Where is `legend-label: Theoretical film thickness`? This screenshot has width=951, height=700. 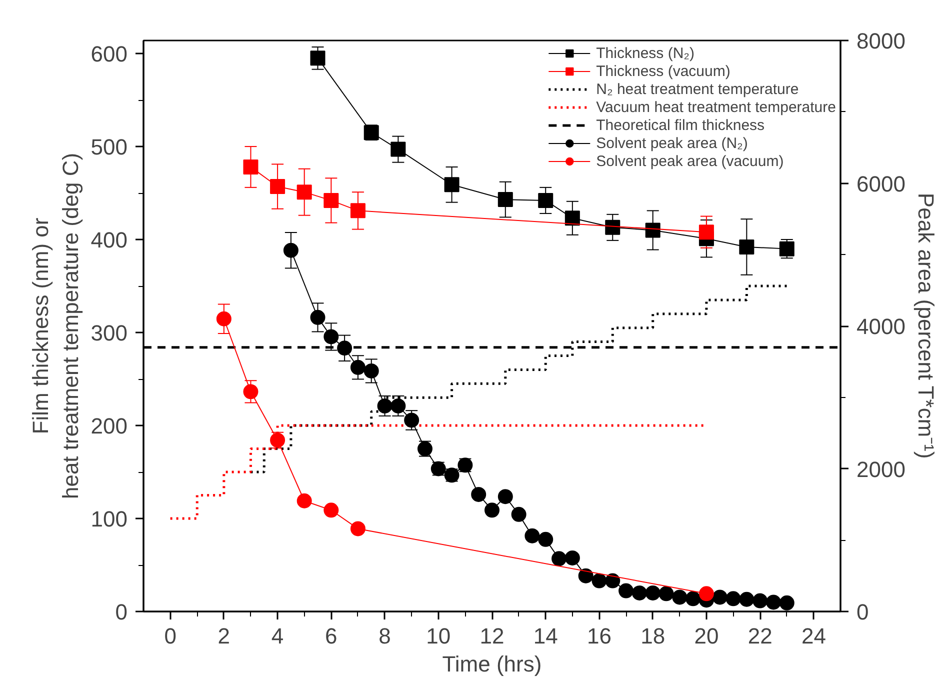 legend-label: Theoretical film thickness is located at coordinates (680, 125).